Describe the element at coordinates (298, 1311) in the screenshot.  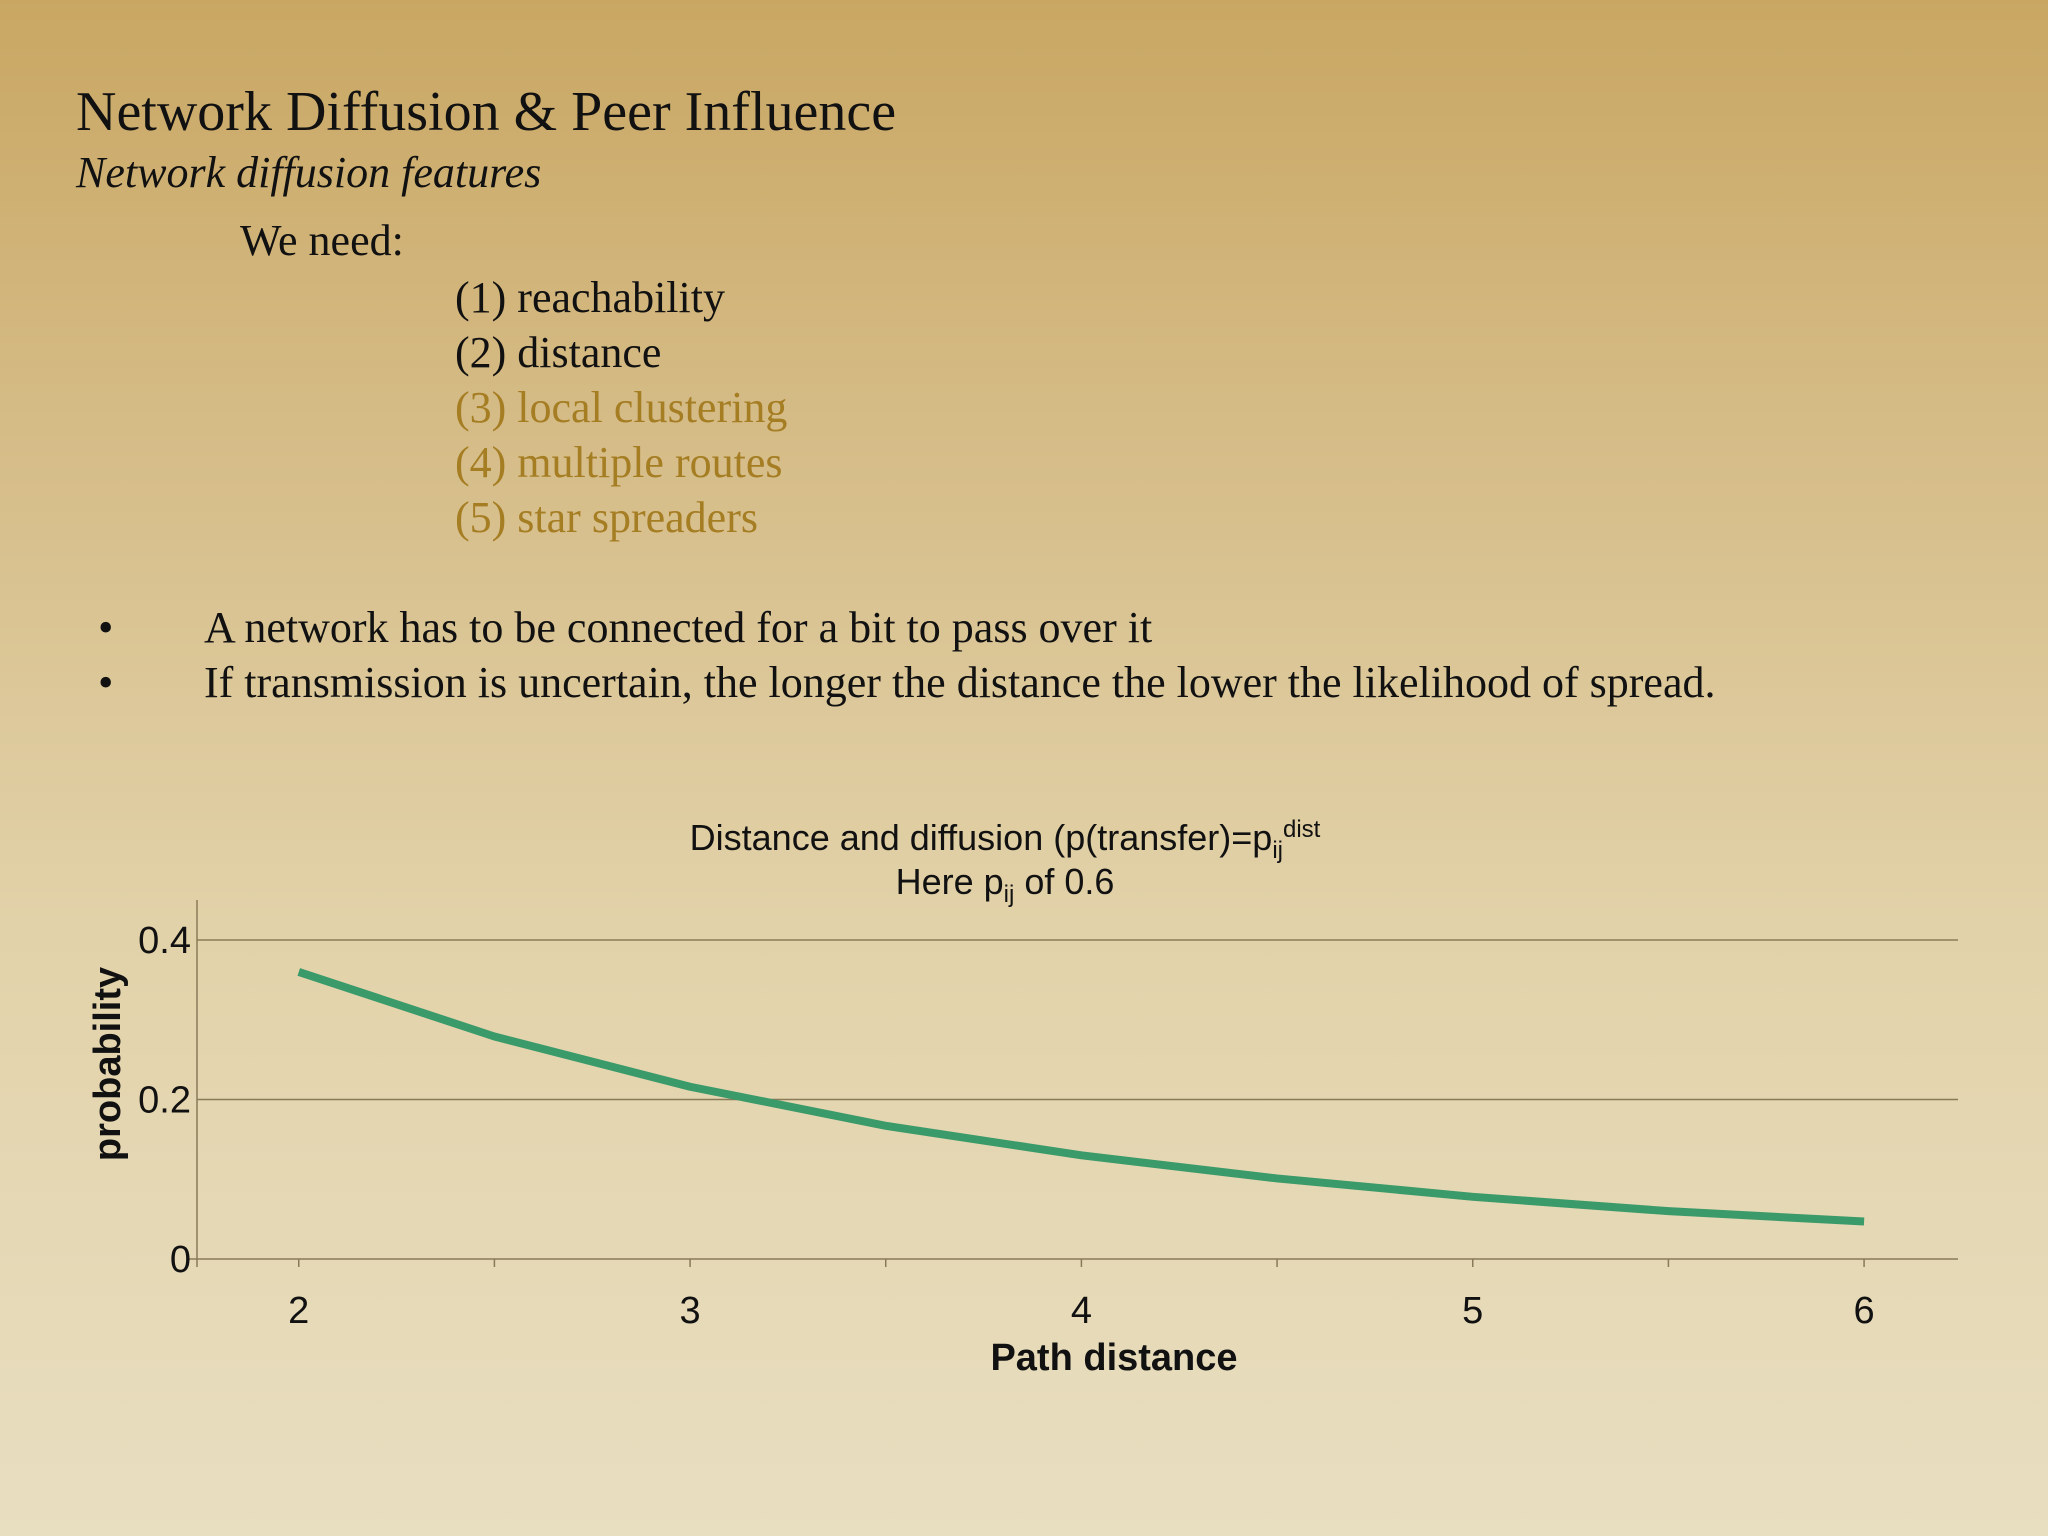
I see `x-tick-label: 2` at that location.